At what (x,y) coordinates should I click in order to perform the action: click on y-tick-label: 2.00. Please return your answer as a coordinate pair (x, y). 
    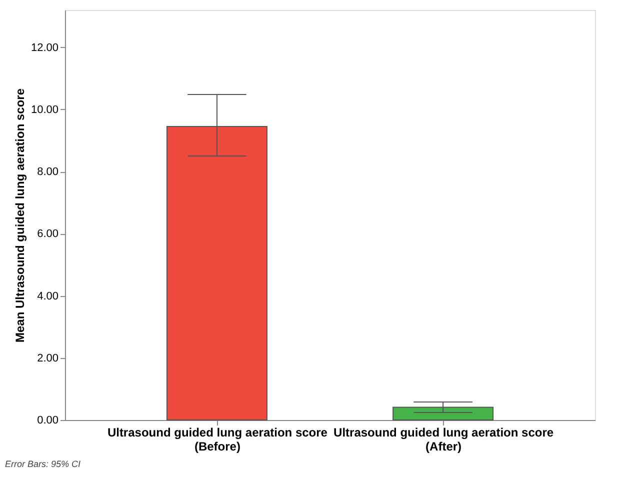
    Looking at the image, I should click on (47, 358).